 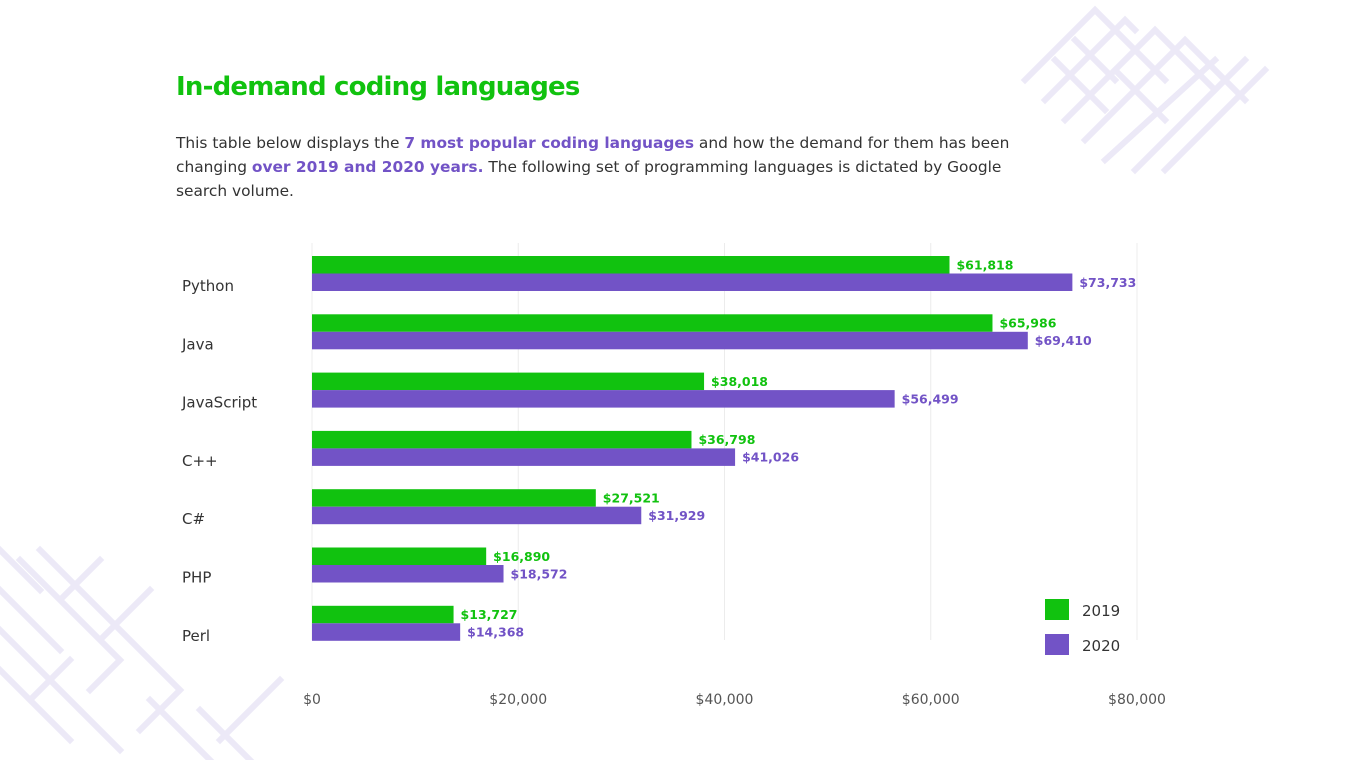 What do you see at coordinates (196, 636) in the screenshot?
I see `category-label: Perl` at bounding box center [196, 636].